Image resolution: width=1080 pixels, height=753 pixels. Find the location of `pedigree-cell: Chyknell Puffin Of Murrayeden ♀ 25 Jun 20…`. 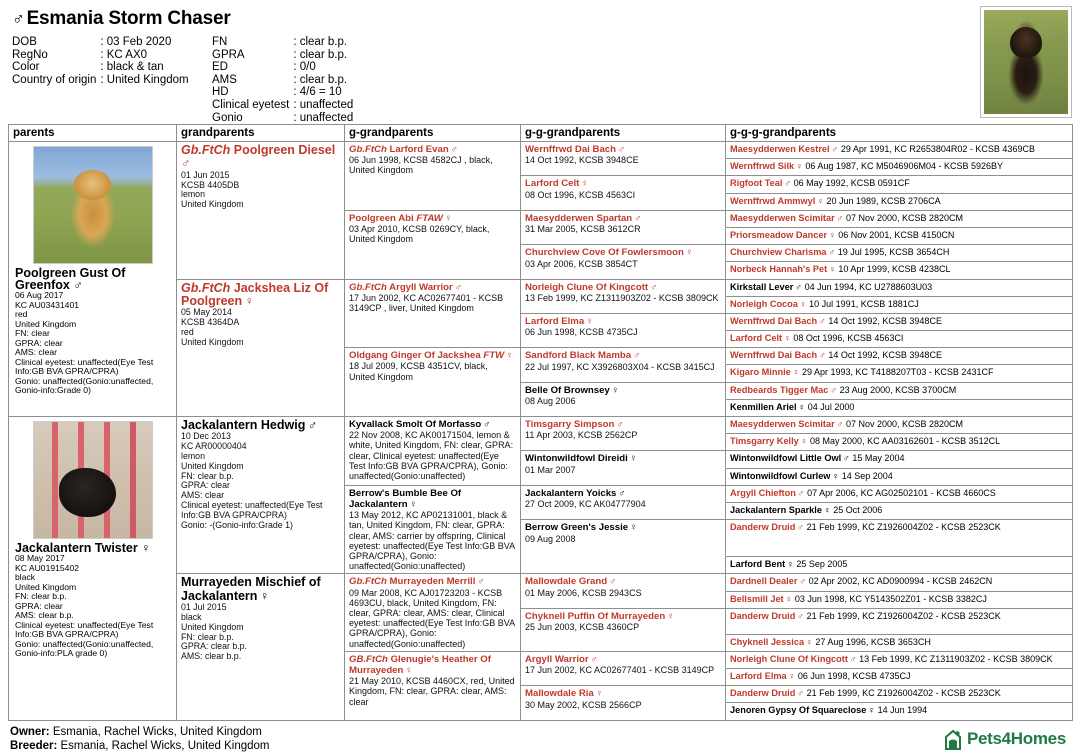

pedigree-cell: Chyknell Puffin Of Murrayeden ♀ 25 Jun 20… is located at coordinates (623, 629).